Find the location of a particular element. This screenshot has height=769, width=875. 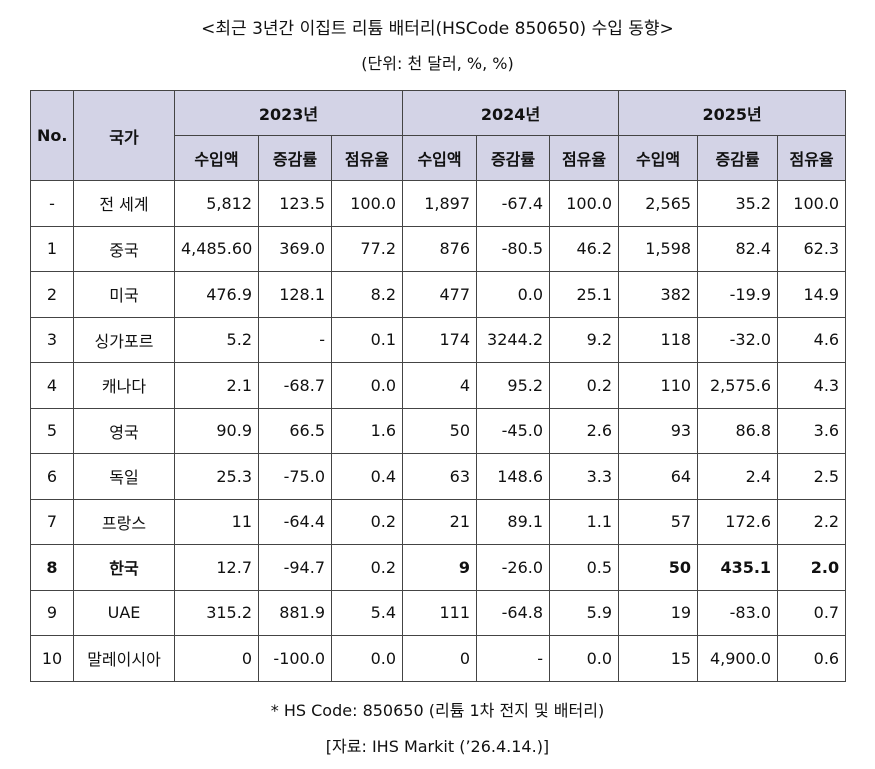

cell-value: 3.3 is located at coordinates (584, 476).